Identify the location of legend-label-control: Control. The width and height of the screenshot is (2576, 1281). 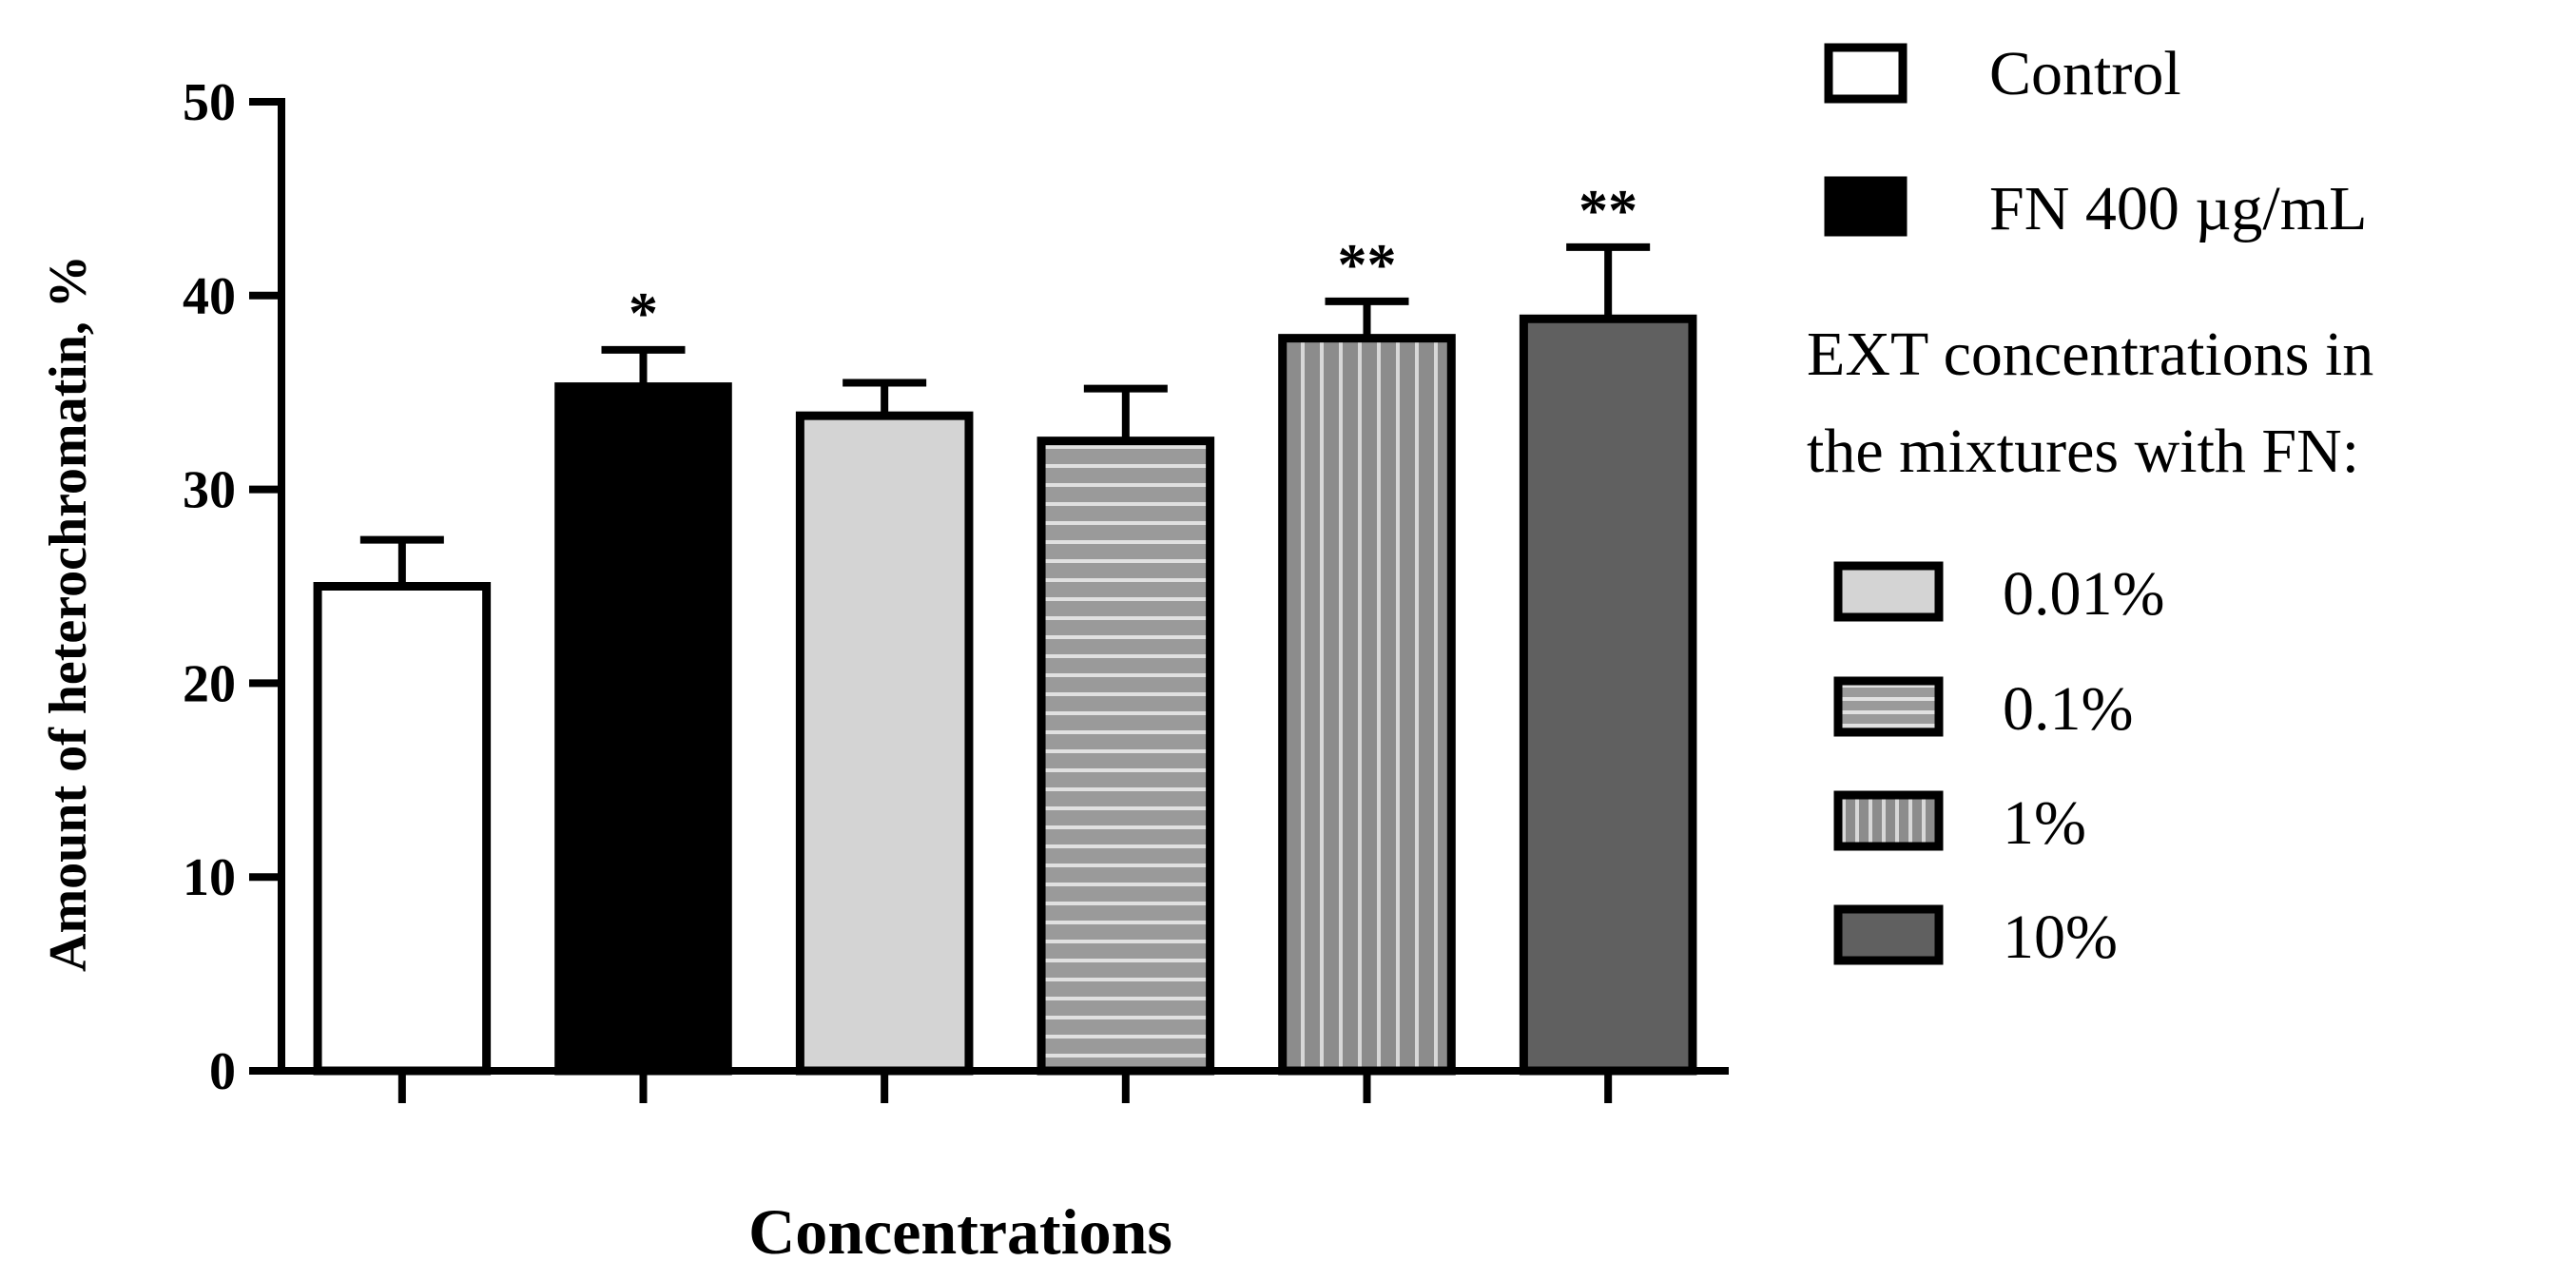
(2085, 73).